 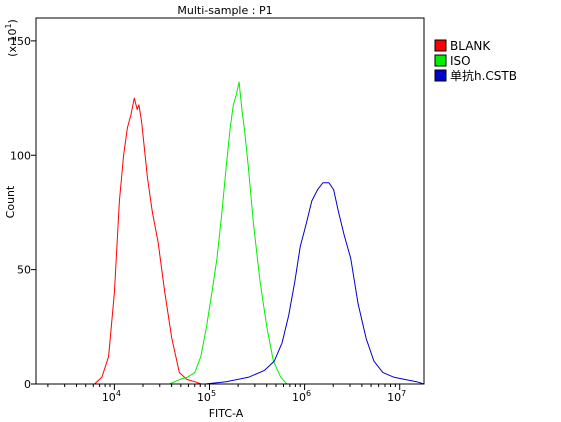 I want to click on y-tick-label: 100, so click(x=20, y=155).